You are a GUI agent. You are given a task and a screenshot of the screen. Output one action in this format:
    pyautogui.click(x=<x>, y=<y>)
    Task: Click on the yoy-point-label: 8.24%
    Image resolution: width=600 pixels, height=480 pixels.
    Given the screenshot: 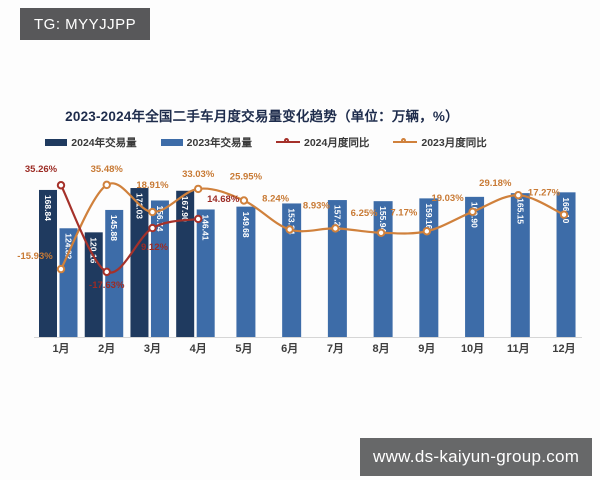 What is the action you would take?
    pyautogui.click(x=275, y=199)
    